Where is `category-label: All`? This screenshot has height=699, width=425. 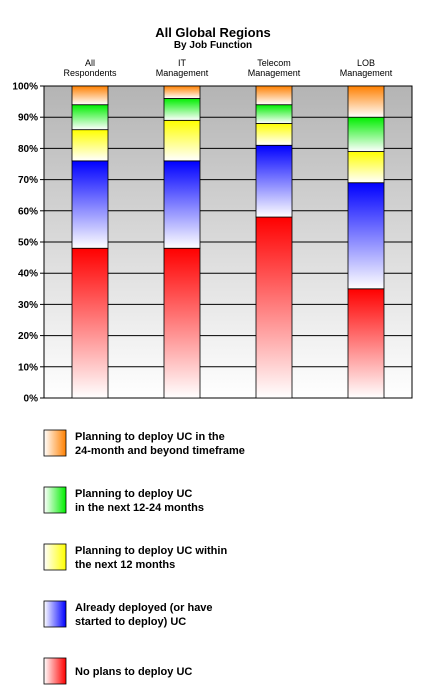
category-label: All is located at coordinates (90, 63).